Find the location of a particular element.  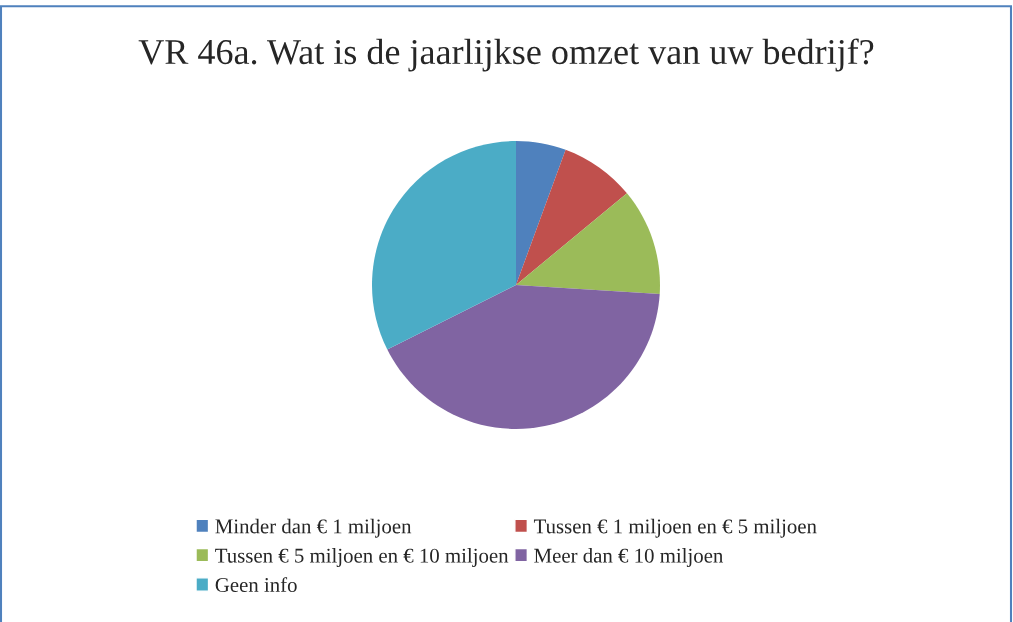

legend-label: Minder dan € 1 miljoen is located at coordinates (313, 528).